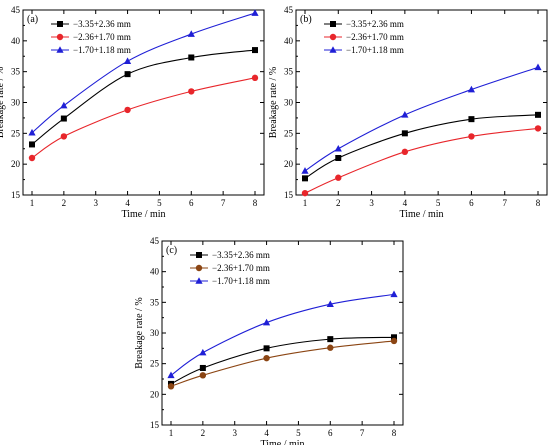 This screenshot has width=550, height=445. Describe the element at coordinates (306, 19) in the screenshot. I see `panel-label: (b)` at that location.